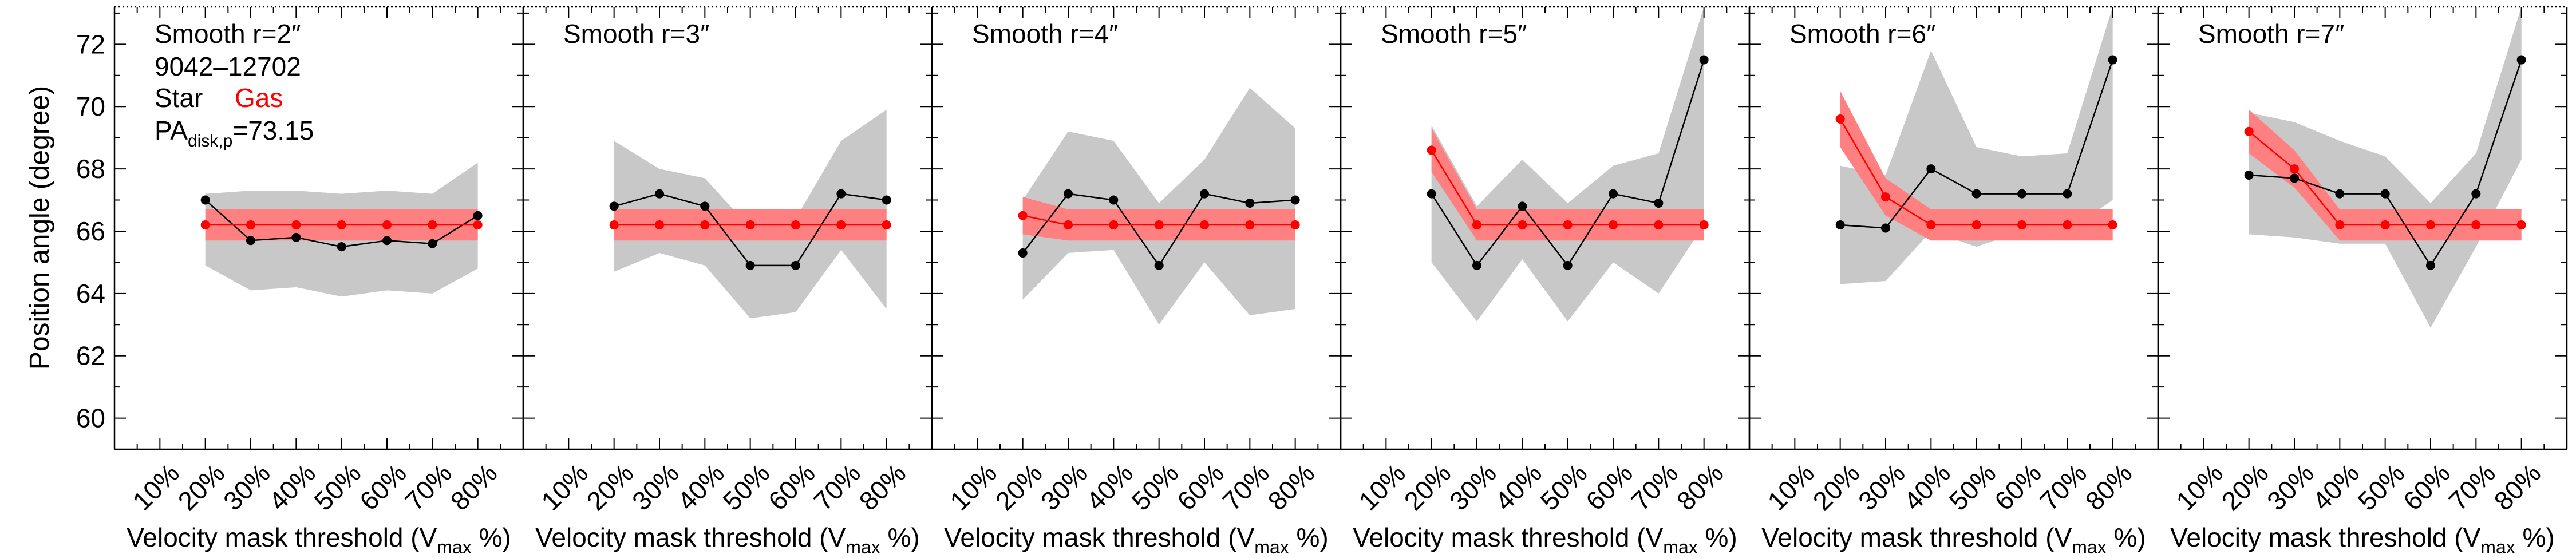 The image size is (2576, 558). What do you see at coordinates (636, 34) in the screenshot?
I see `panel-title: Smooth r=3″` at bounding box center [636, 34].